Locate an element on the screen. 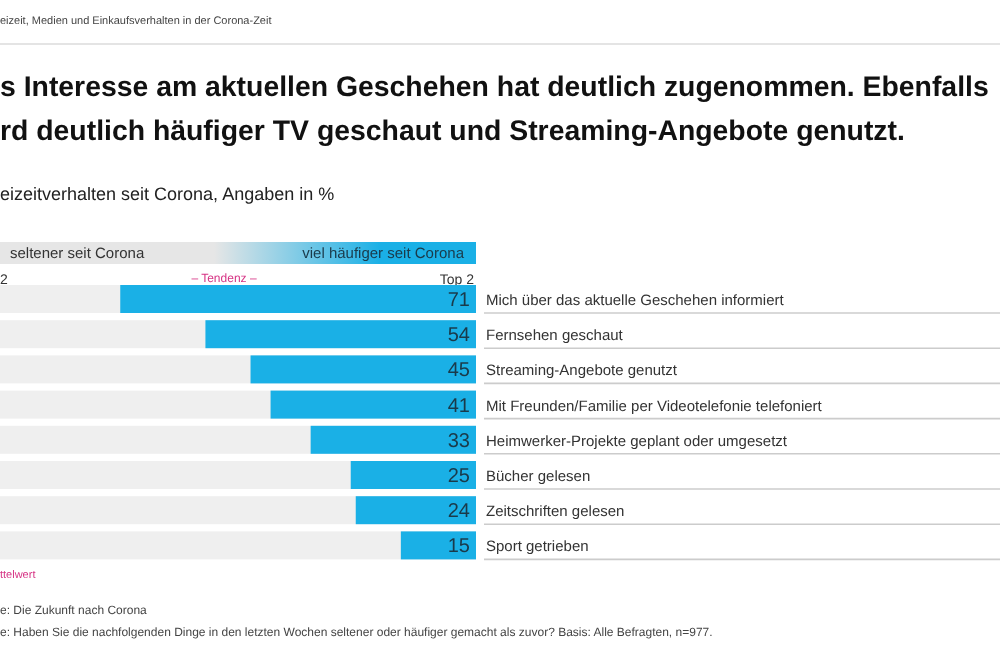 This screenshot has height=660, width=1000. data-label: 54 is located at coordinates (459, 336).